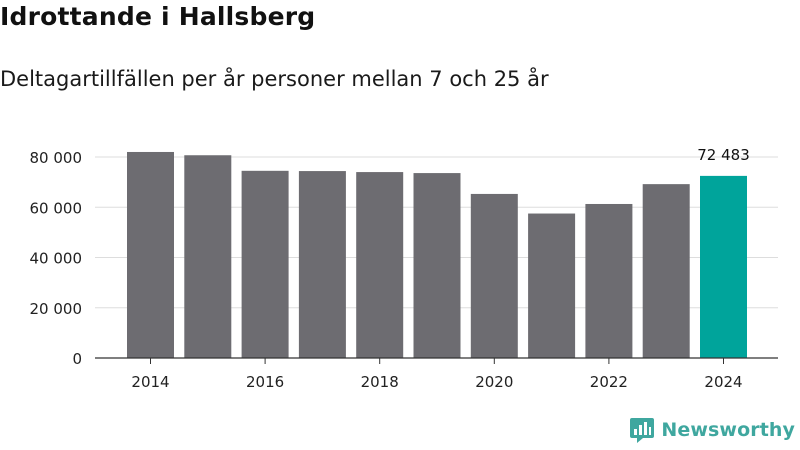 Image resolution: width=800 pixels, height=450 pixels. What do you see at coordinates (56, 309) in the screenshot?
I see `y-tick-label: 20 000` at bounding box center [56, 309].